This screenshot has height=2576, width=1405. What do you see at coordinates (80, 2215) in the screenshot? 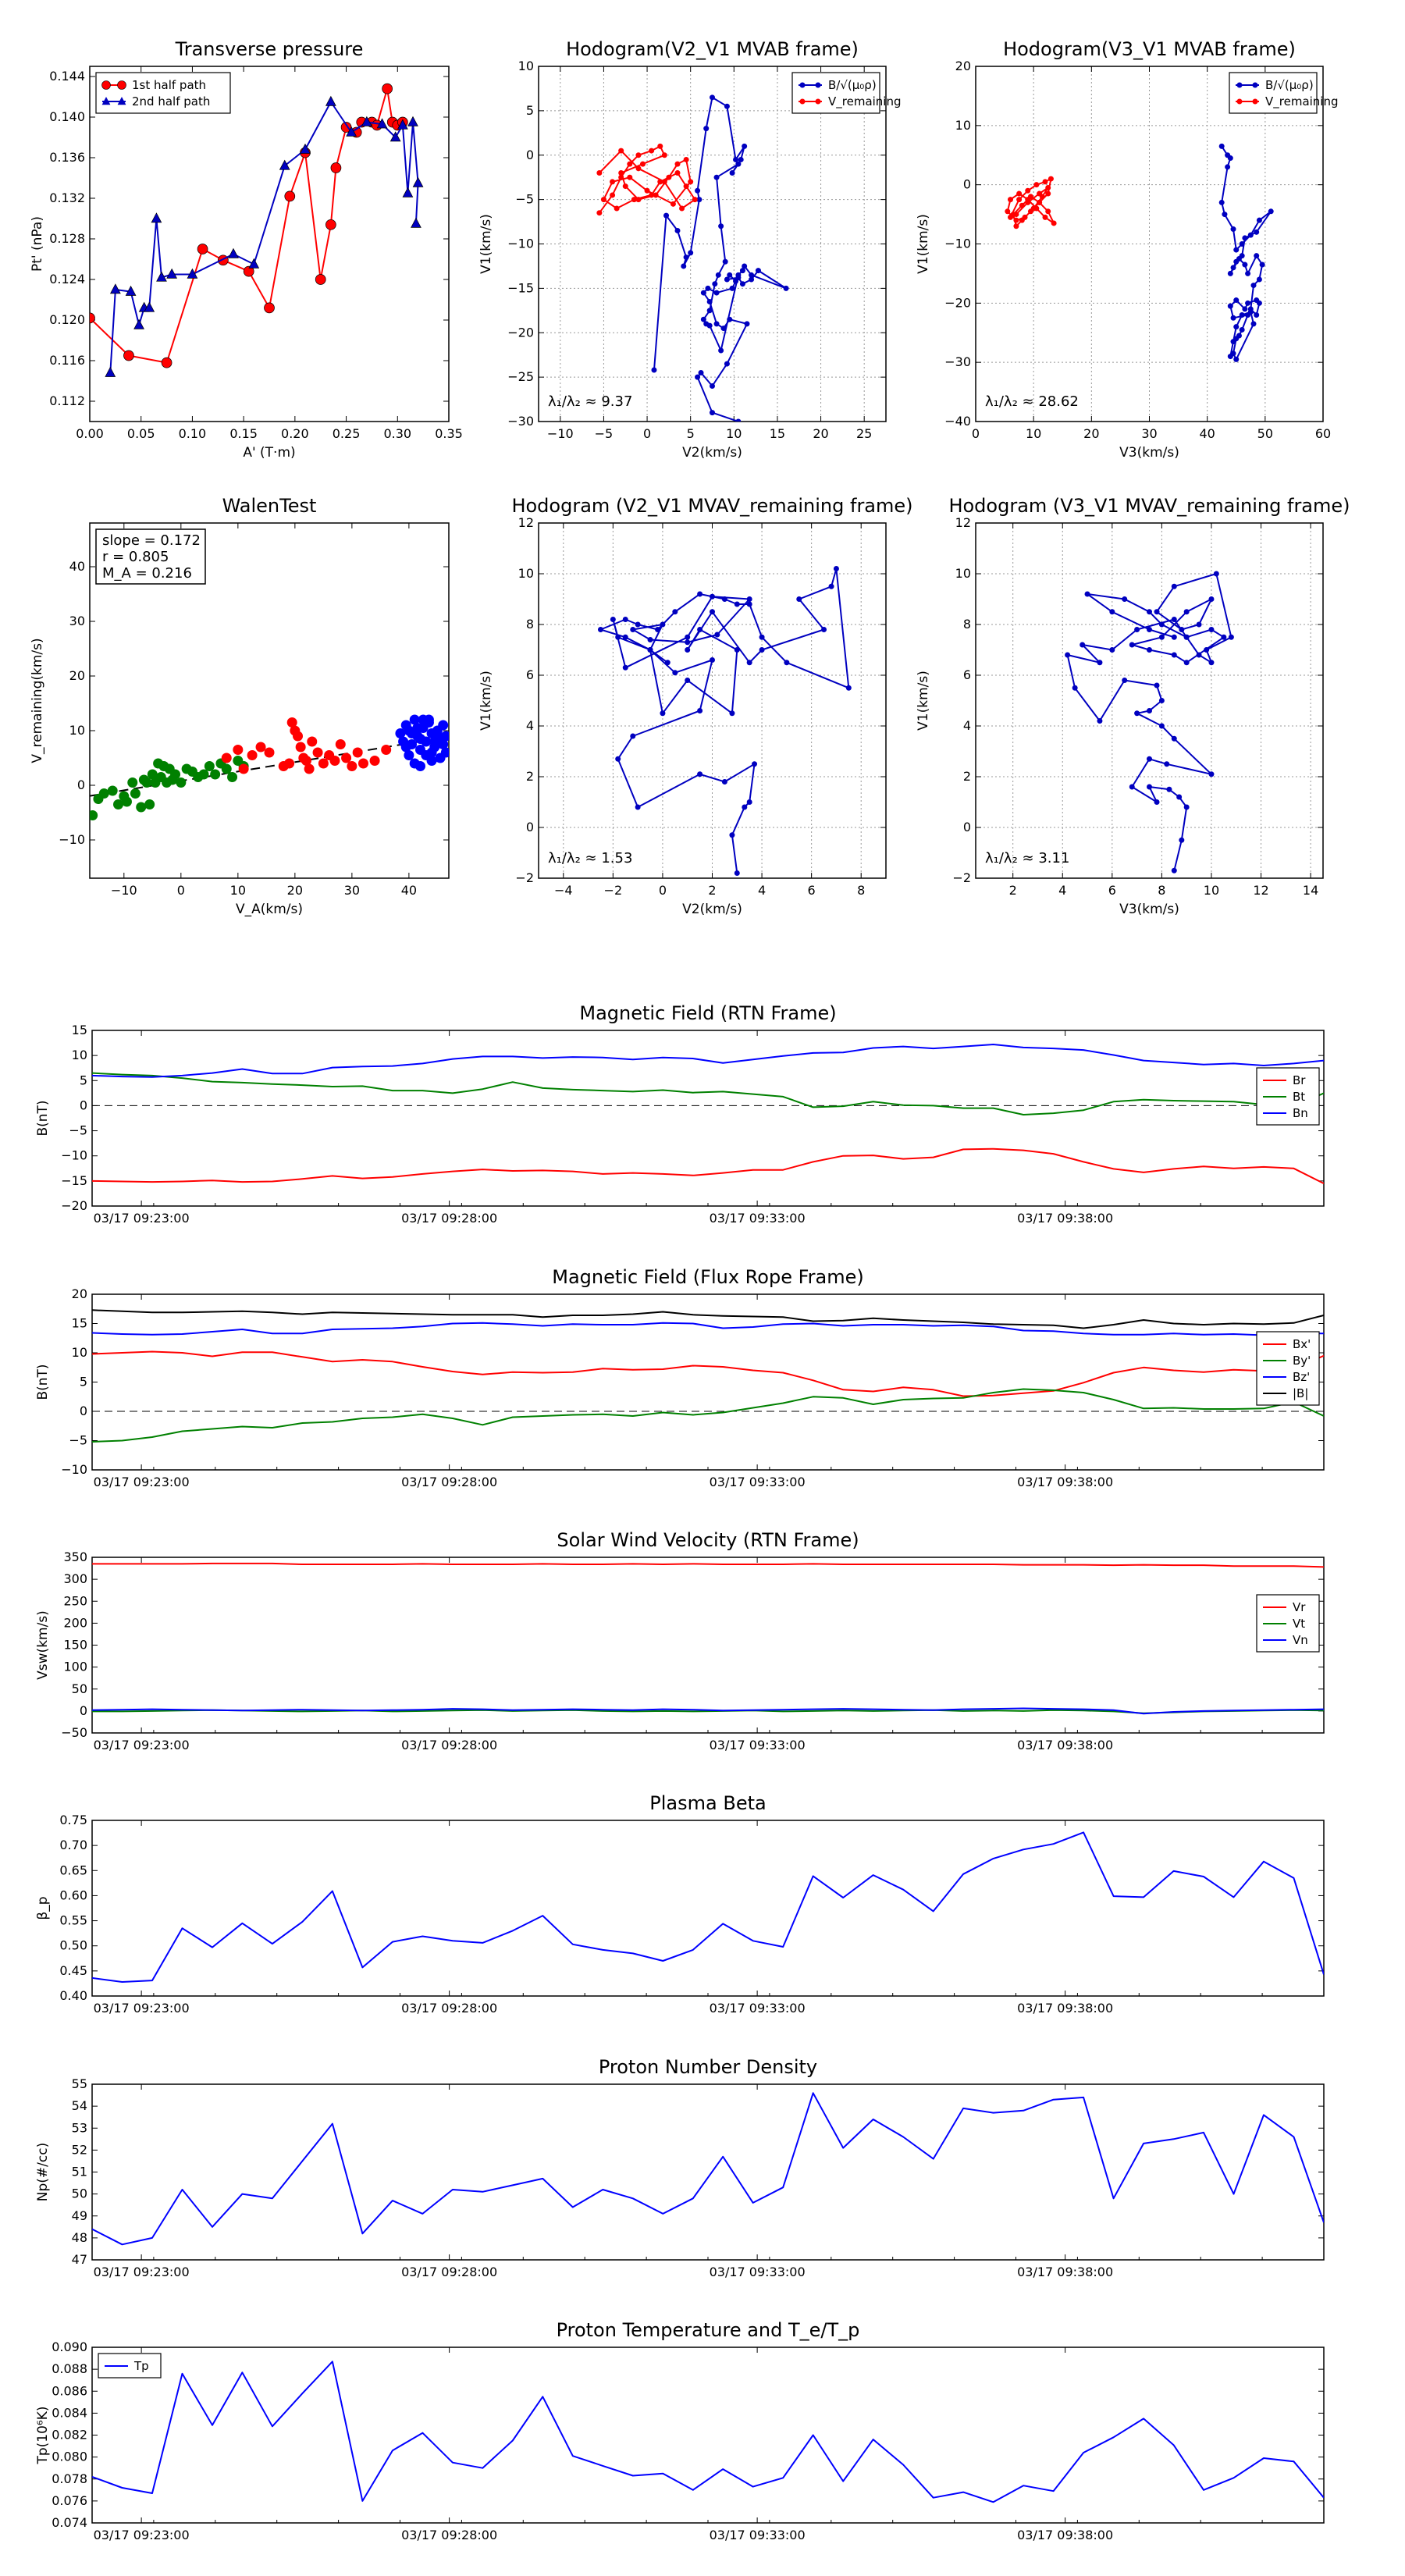
I see `y-tick-label: 49` at bounding box center [80, 2215].